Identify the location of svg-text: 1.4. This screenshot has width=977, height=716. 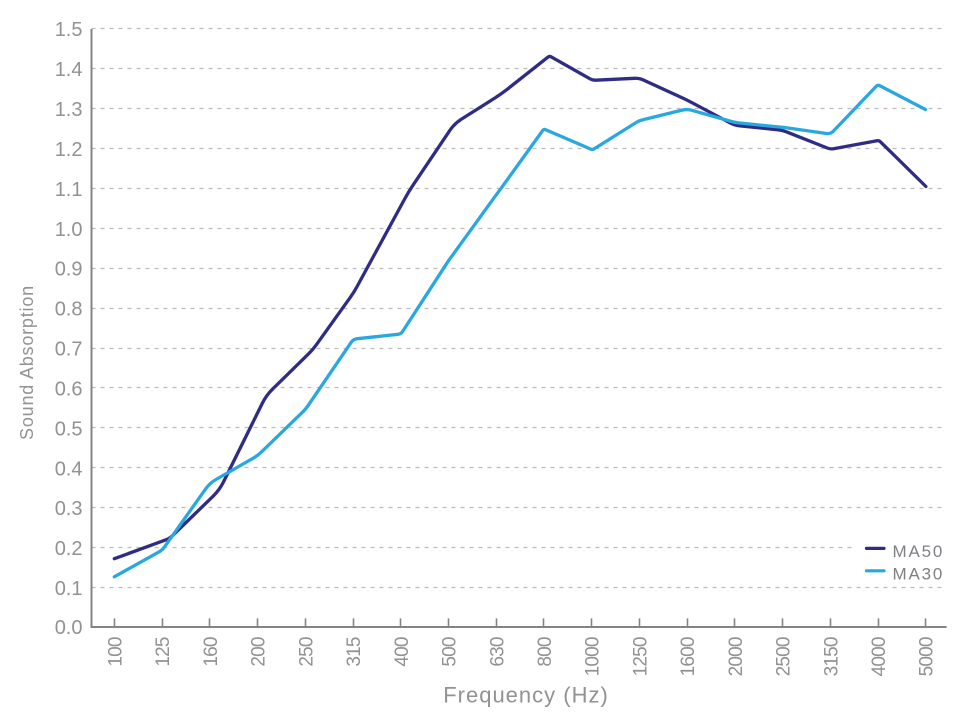
(69, 70).